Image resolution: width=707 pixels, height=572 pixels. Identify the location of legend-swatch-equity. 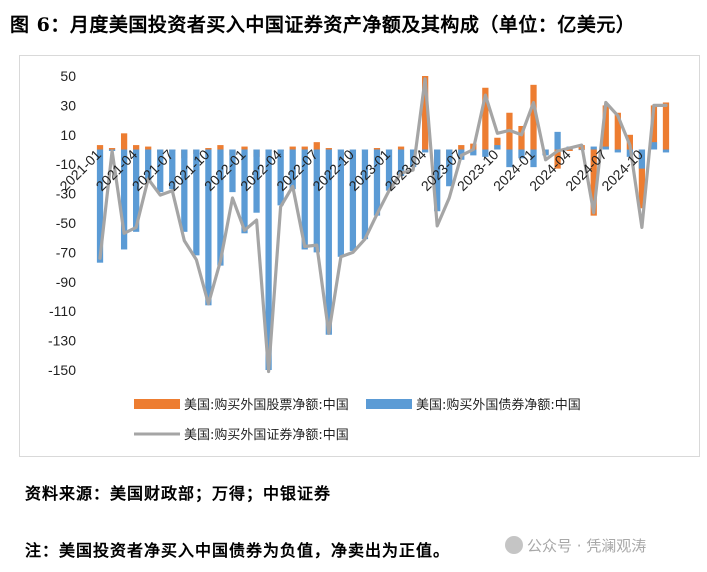
(157, 404).